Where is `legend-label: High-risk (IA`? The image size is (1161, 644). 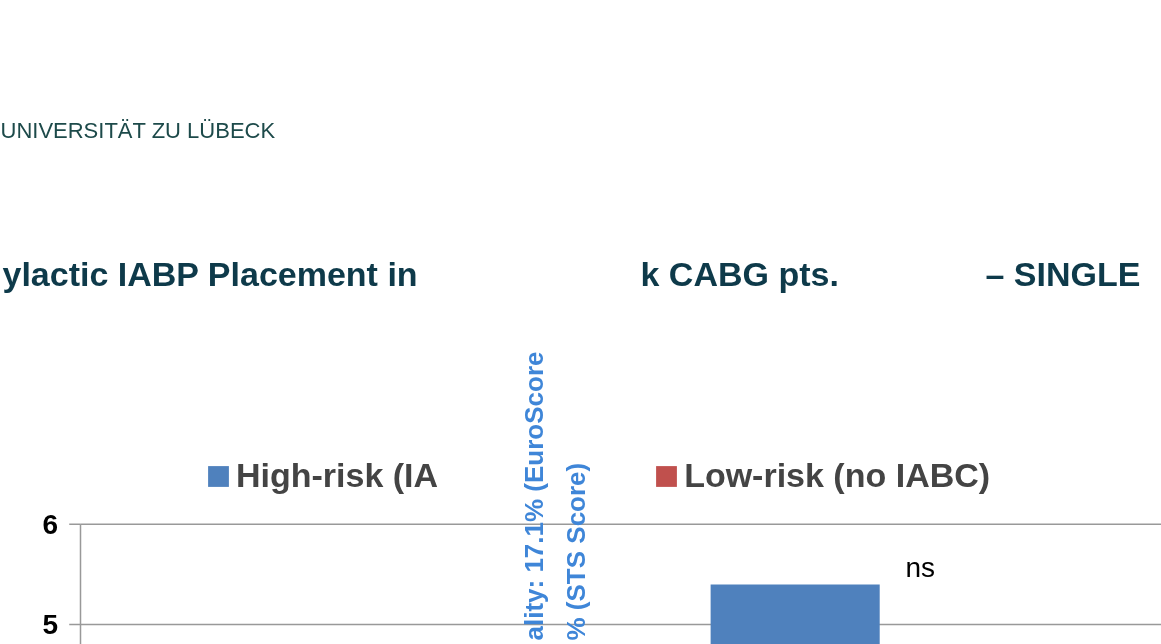
legend-label: High-risk (IA is located at coordinates (337, 475).